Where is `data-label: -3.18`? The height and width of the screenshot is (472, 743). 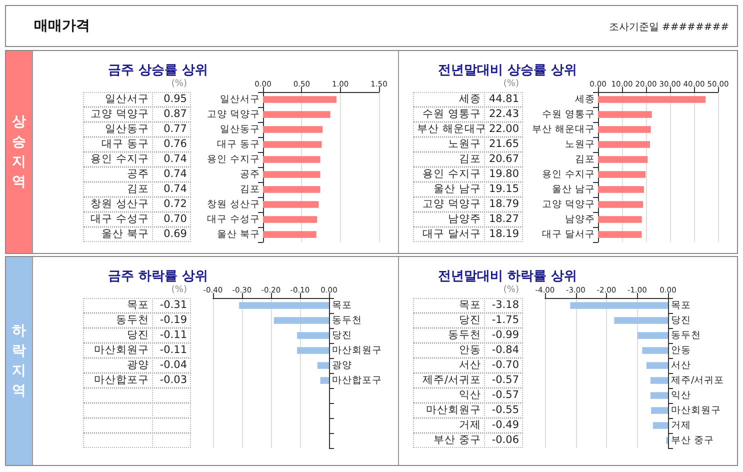
data-label: -3.18 is located at coordinates (503, 305).